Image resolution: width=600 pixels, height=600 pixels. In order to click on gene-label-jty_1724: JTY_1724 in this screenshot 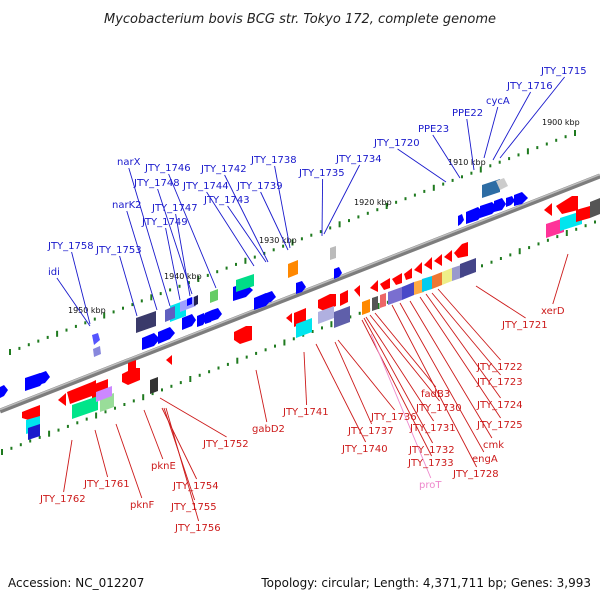, I will do `click(499, 405)`.